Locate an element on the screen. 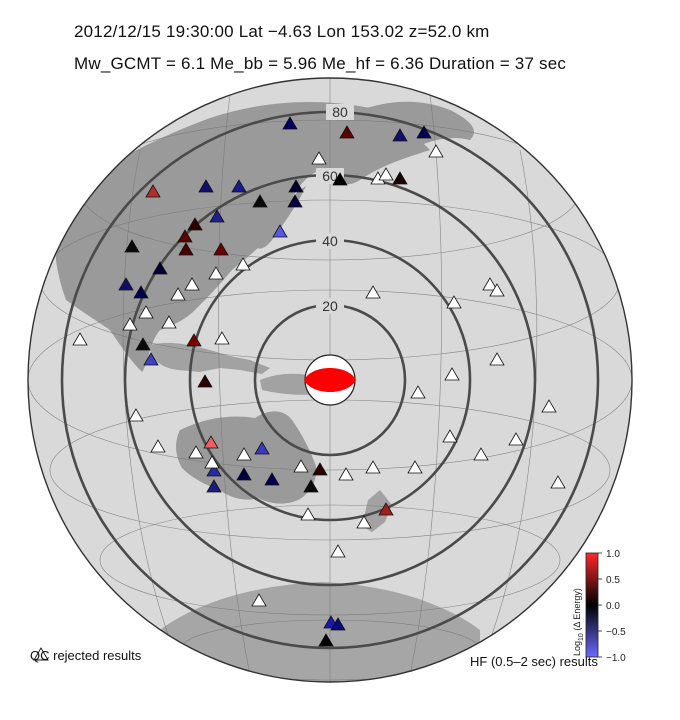 The height and width of the screenshot is (720, 680). colorbar-tick: 0.5 is located at coordinates (613, 580).